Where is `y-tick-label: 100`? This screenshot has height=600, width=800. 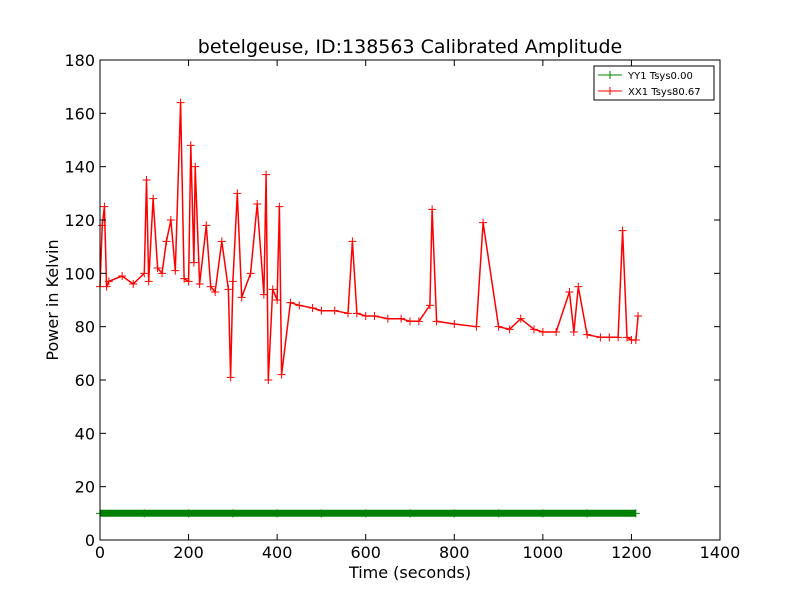
y-tick-label: 100 is located at coordinates (79, 273).